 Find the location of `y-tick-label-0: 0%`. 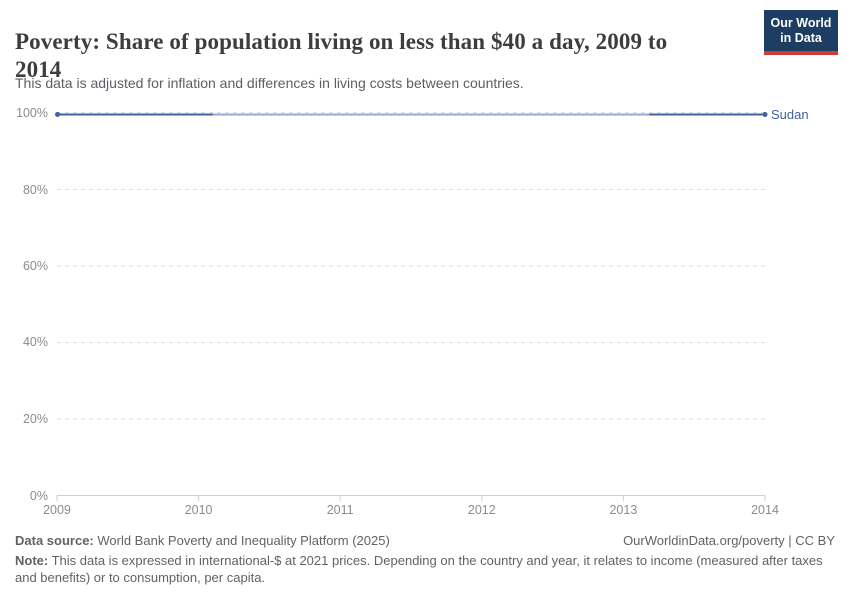

y-tick-label-0: 0% is located at coordinates (38, 496).